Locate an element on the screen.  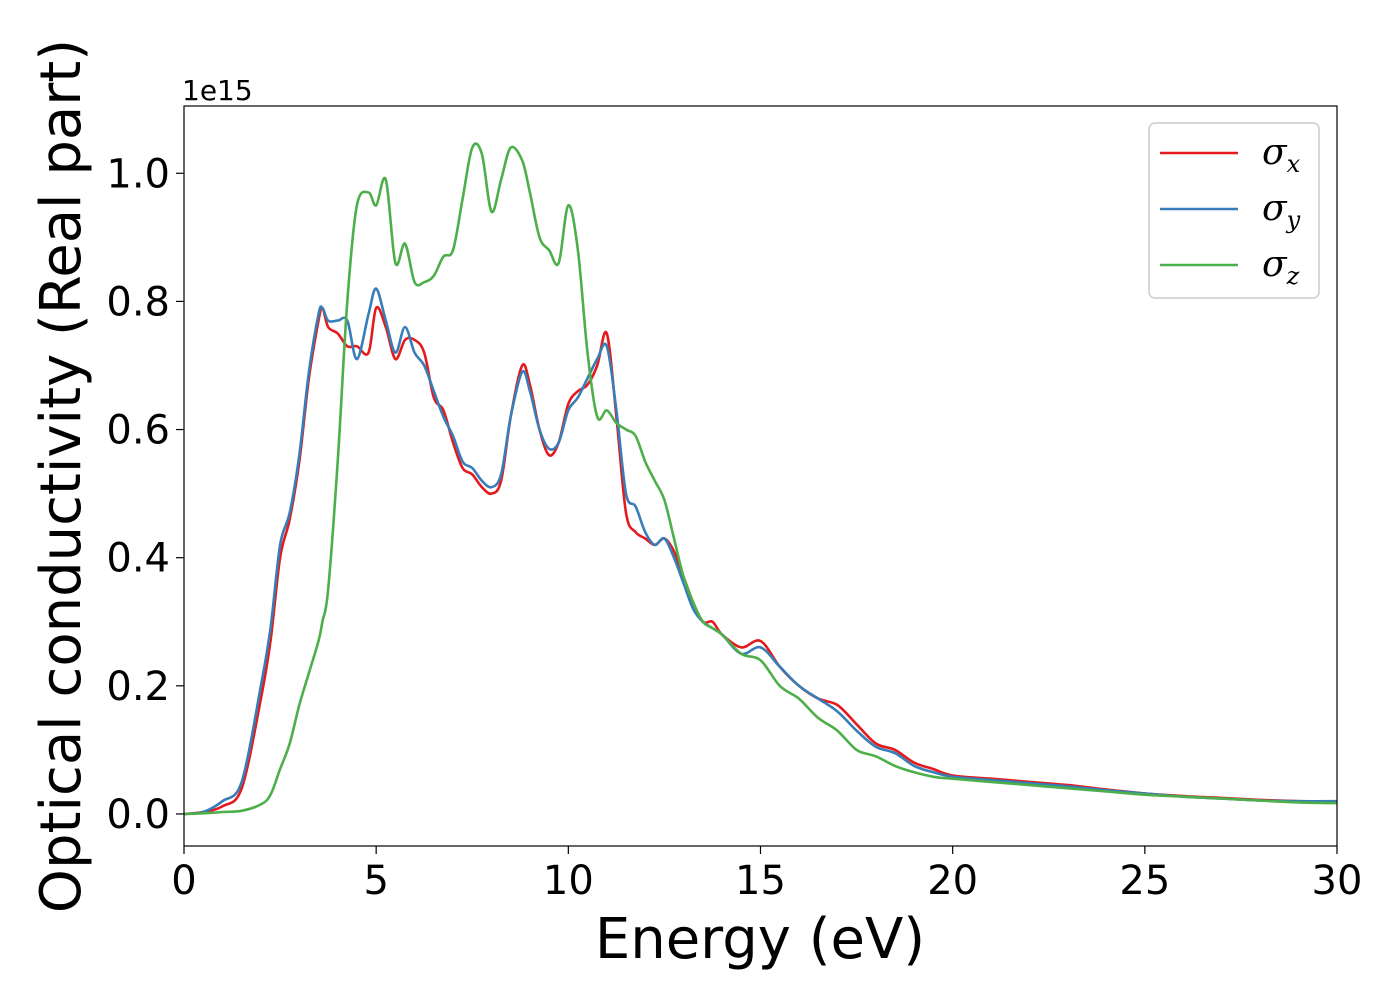
y-tick-label: 0.6 is located at coordinates (138, 431).